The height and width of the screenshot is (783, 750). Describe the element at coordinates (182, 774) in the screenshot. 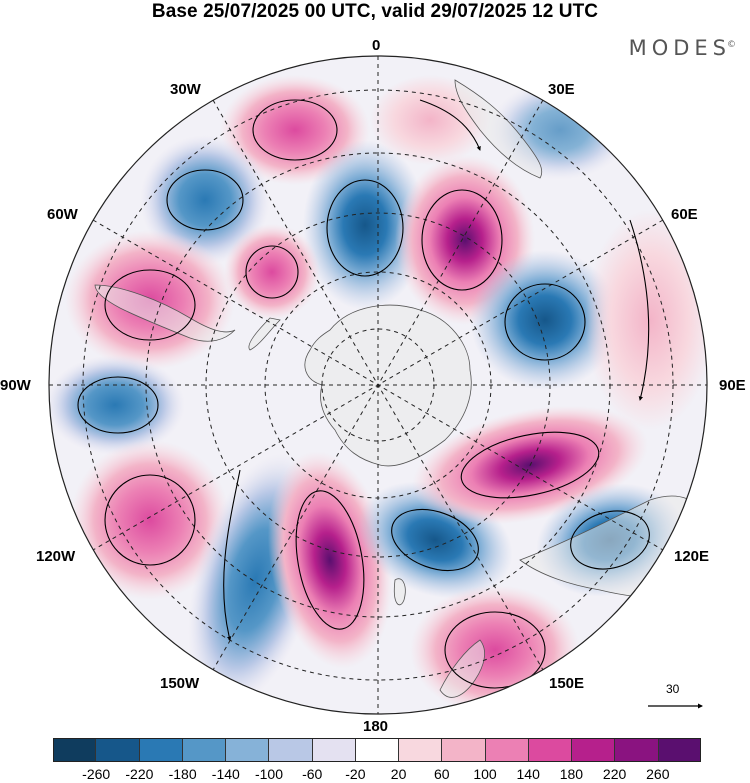

I see `colorbar-tick-label: -180` at that location.